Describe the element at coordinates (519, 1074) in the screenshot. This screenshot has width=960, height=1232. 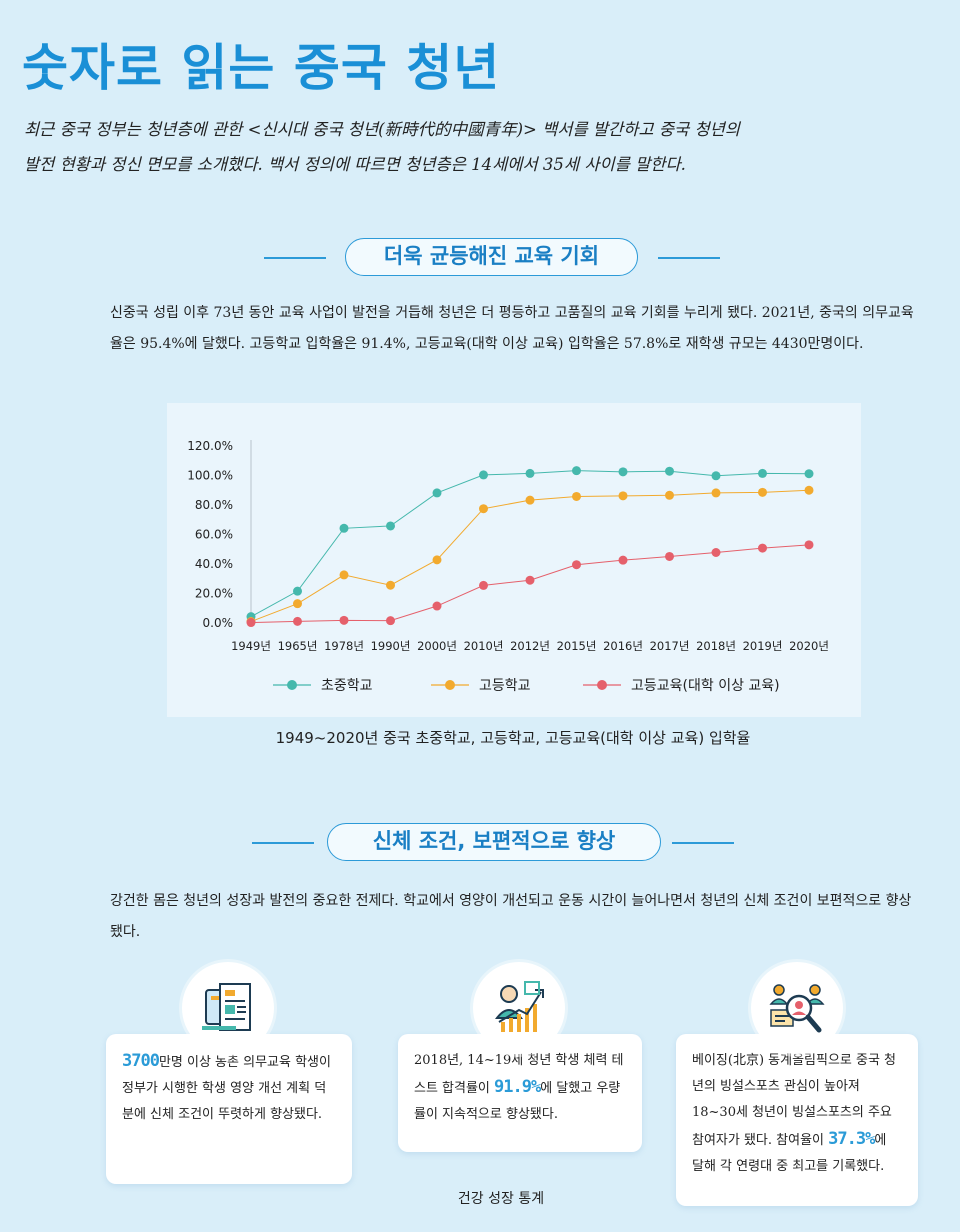
I see `stat-text-before: 2018년, 14~19세 청년 학생 체력 테스트 합격률이` at that location.